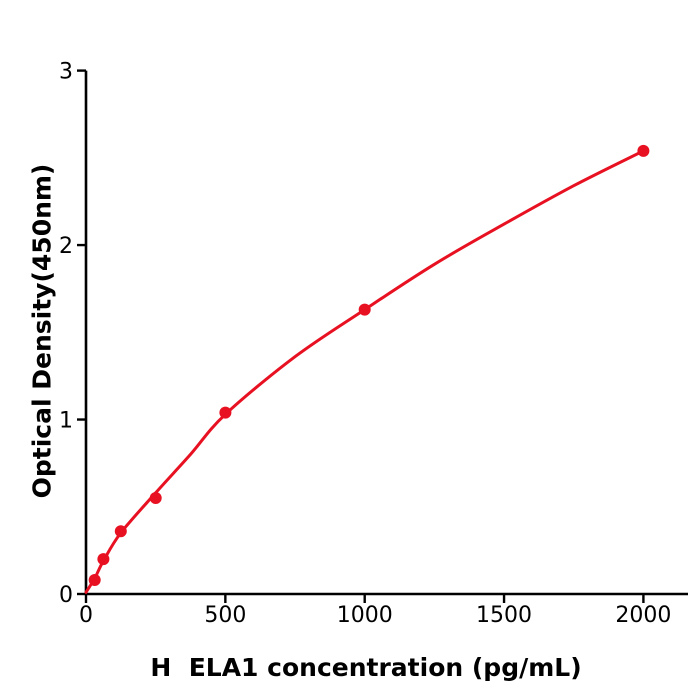 This screenshot has width=700, height=700. What do you see at coordinates (643, 615) in the screenshot?
I see `x-tick-label: 2000` at bounding box center [643, 615].